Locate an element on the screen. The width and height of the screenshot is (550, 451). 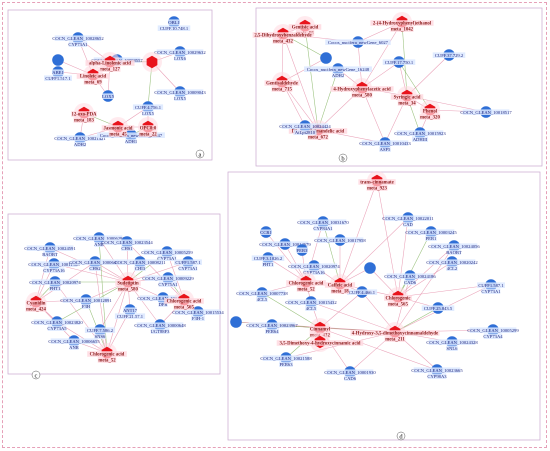
metabolite-node is located at coordinates (152, 62).